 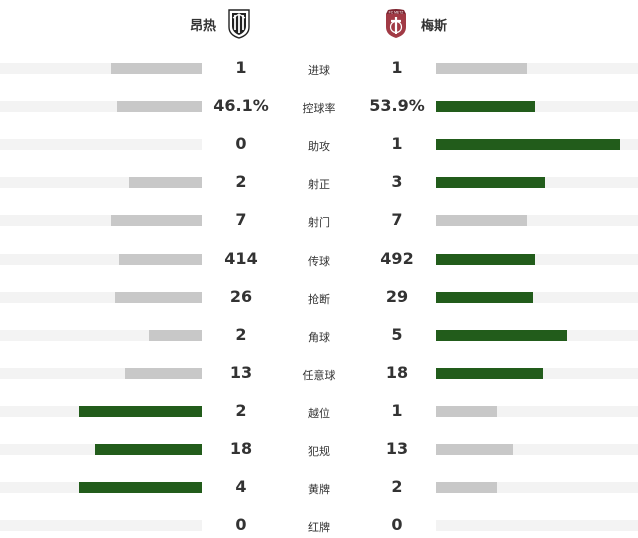 What do you see at coordinates (397, 448) in the screenshot?
I see `away-value: 13` at bounding box center [397, 448].